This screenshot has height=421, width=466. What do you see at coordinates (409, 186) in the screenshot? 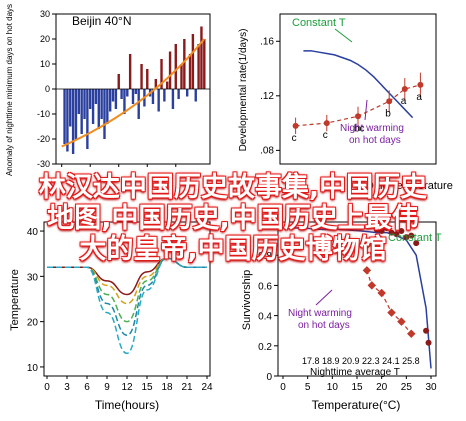
I see `panel-2-xlabel: Daily temperature` at bounding box center [409, 186].